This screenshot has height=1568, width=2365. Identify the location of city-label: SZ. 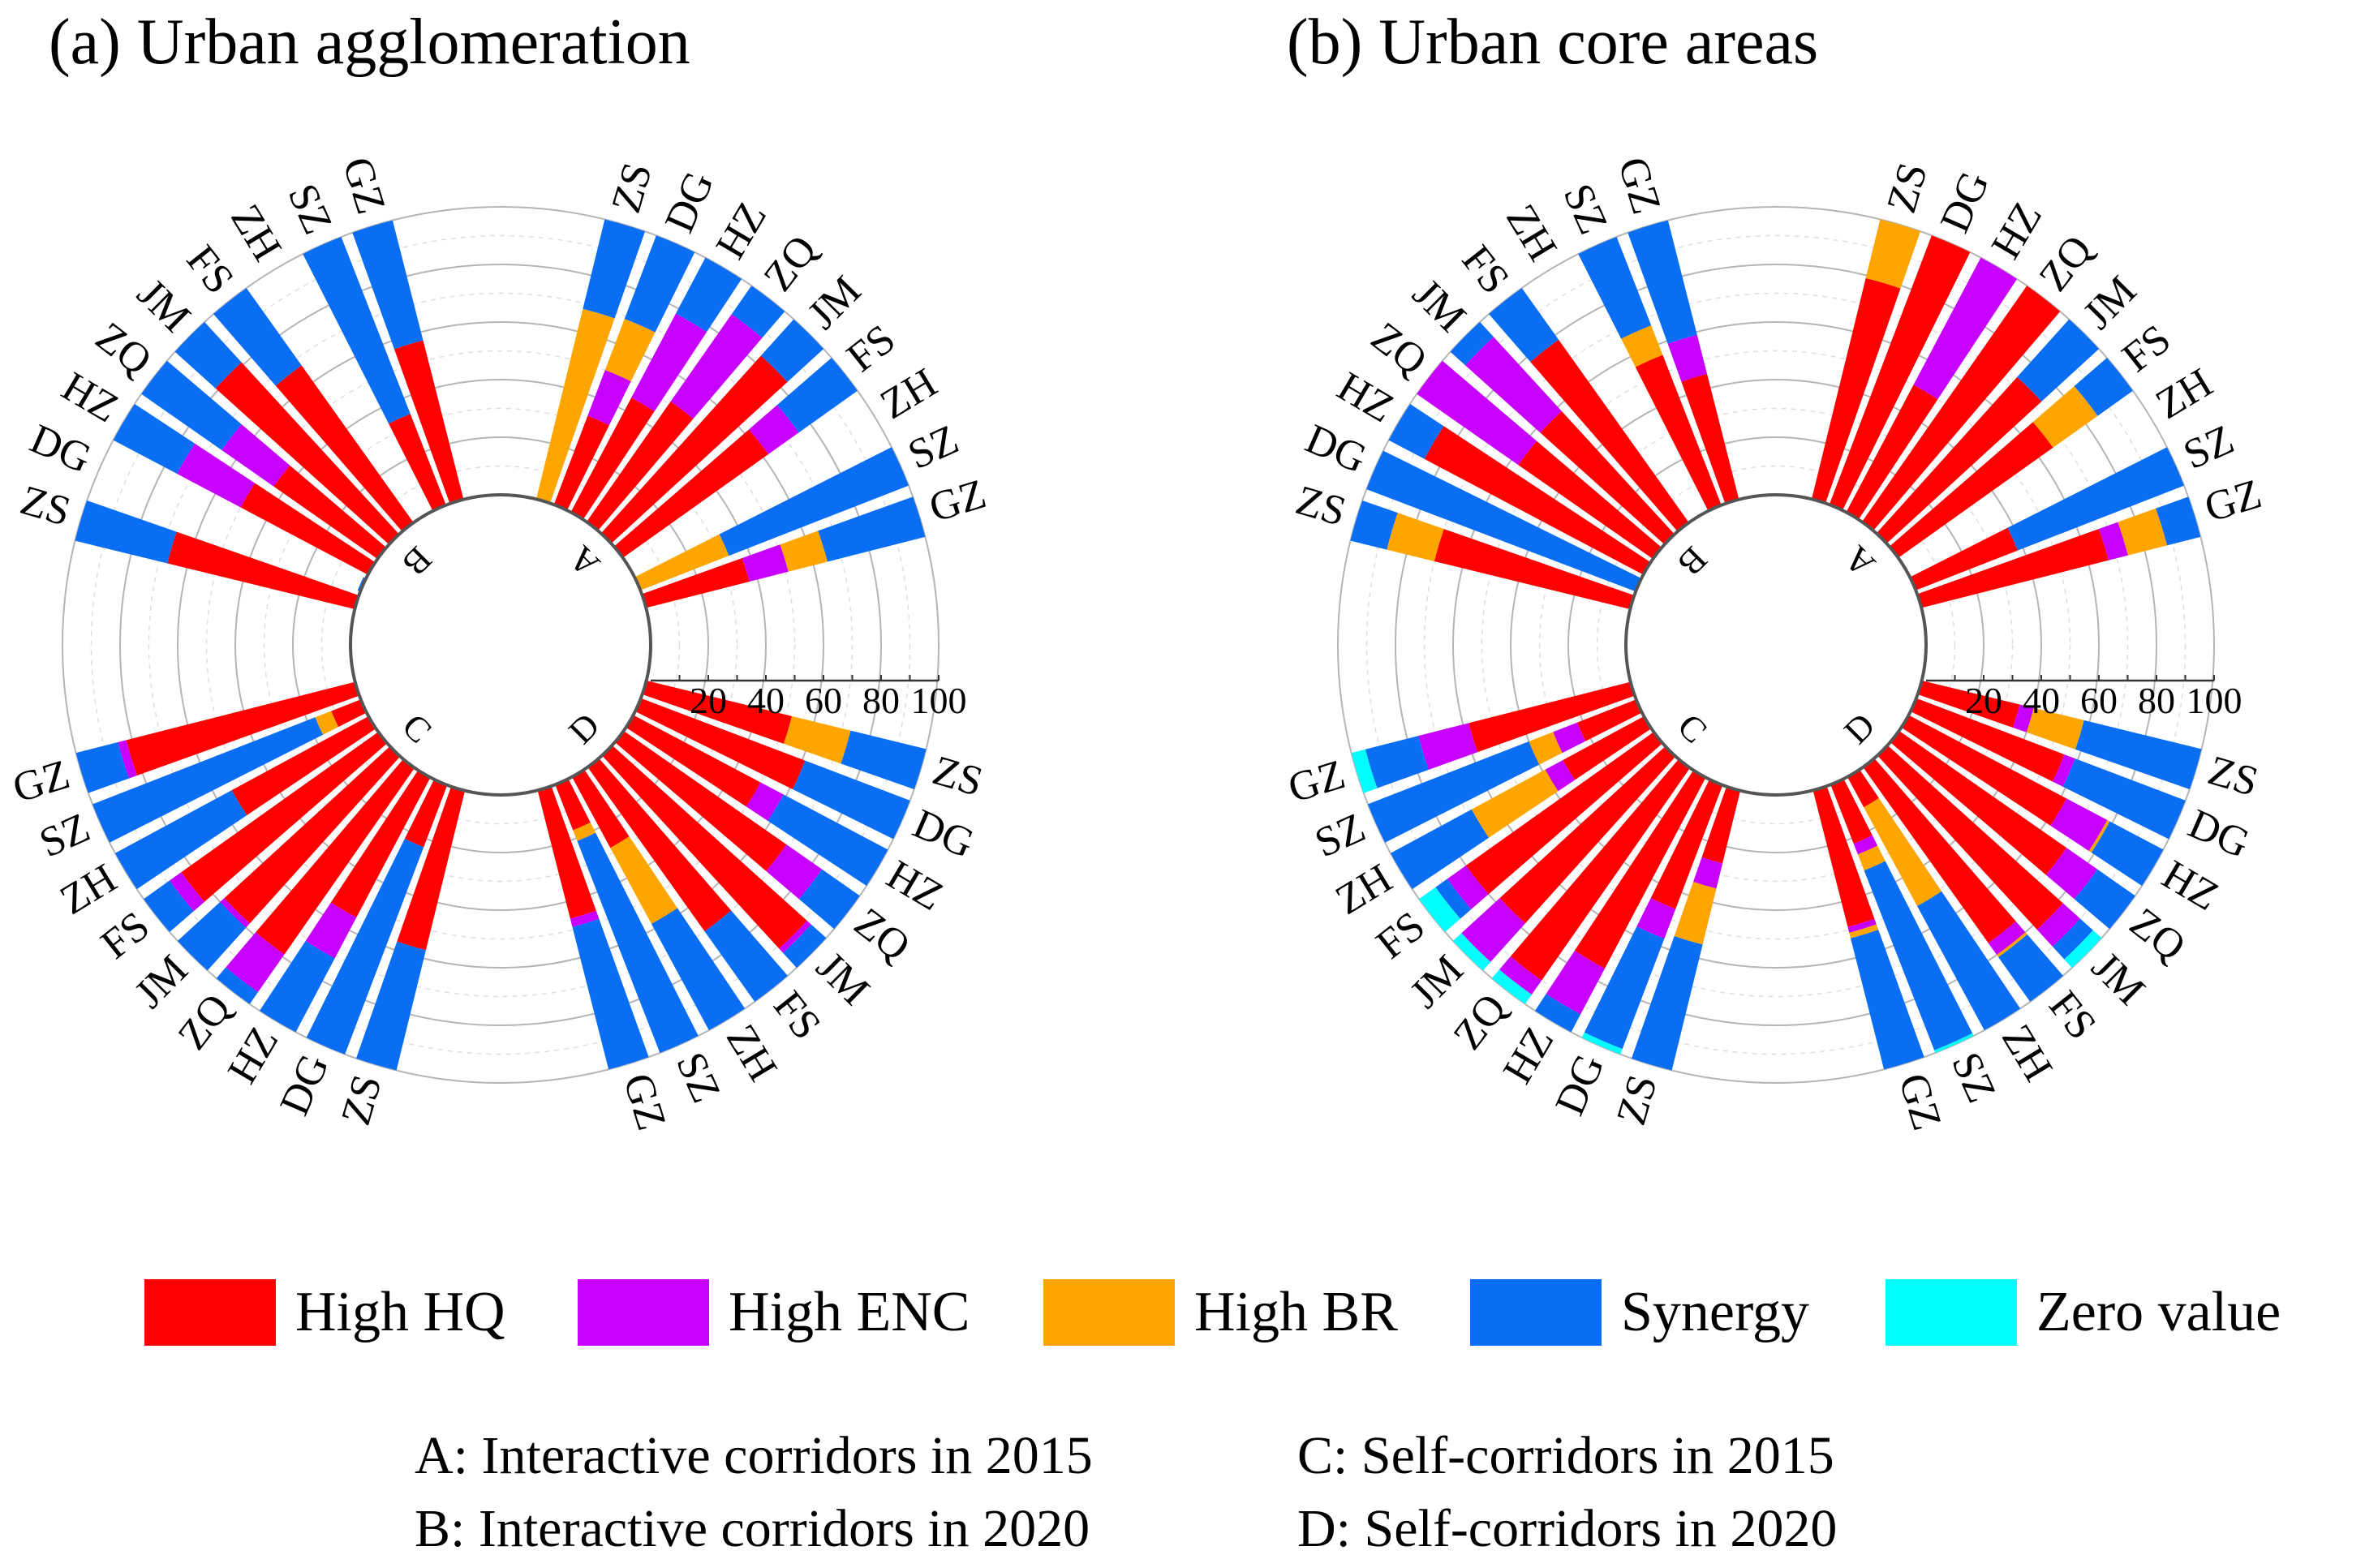
(64, 836).